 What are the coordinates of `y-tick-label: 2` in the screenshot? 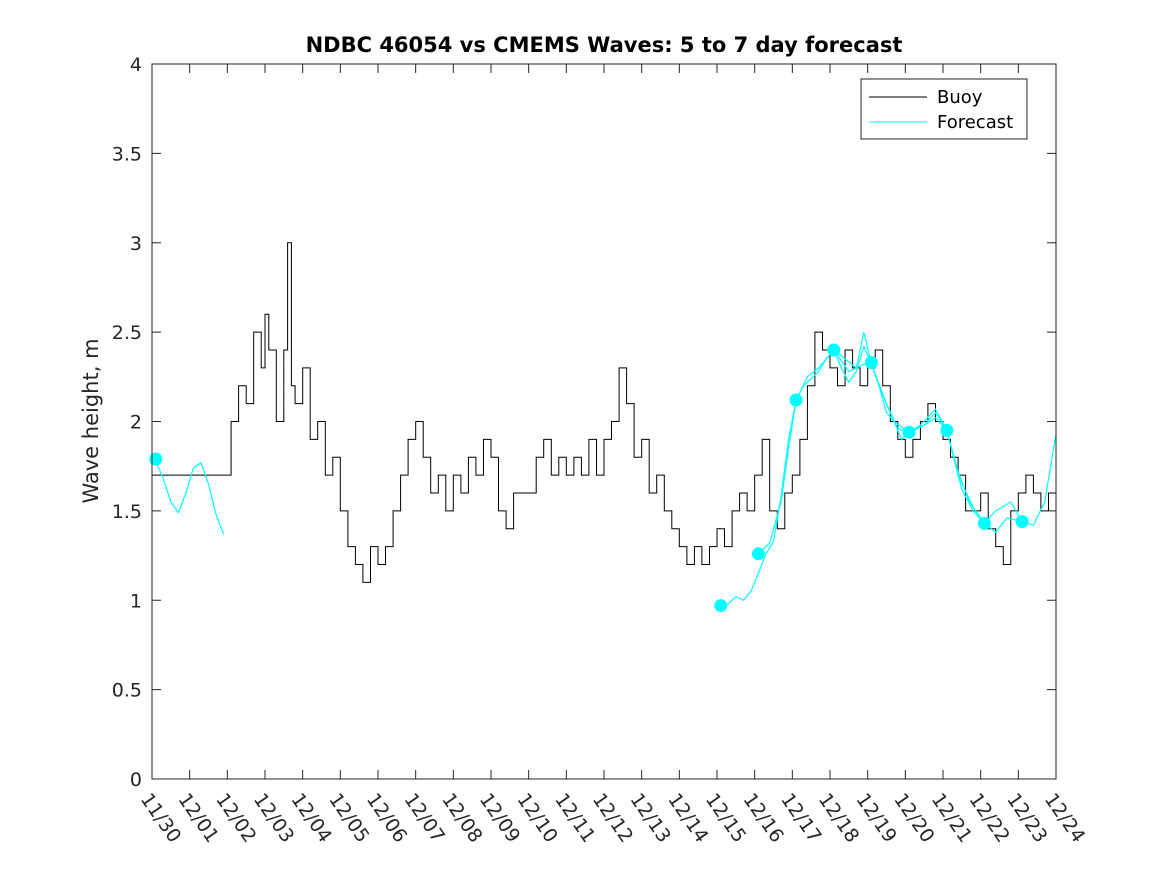 It's located at (136, 423).